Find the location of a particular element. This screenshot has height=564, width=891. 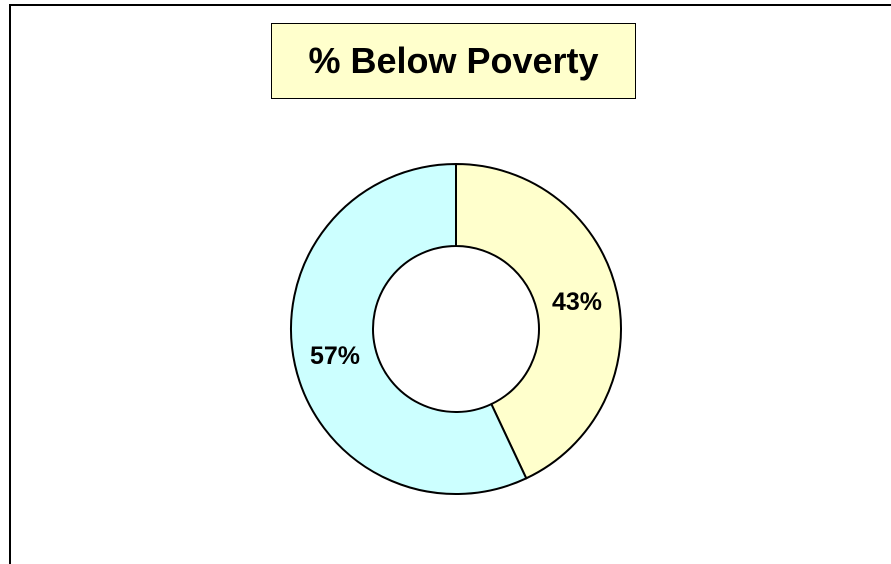

slice-label-57: 57% is located at coordinates (335, 356).